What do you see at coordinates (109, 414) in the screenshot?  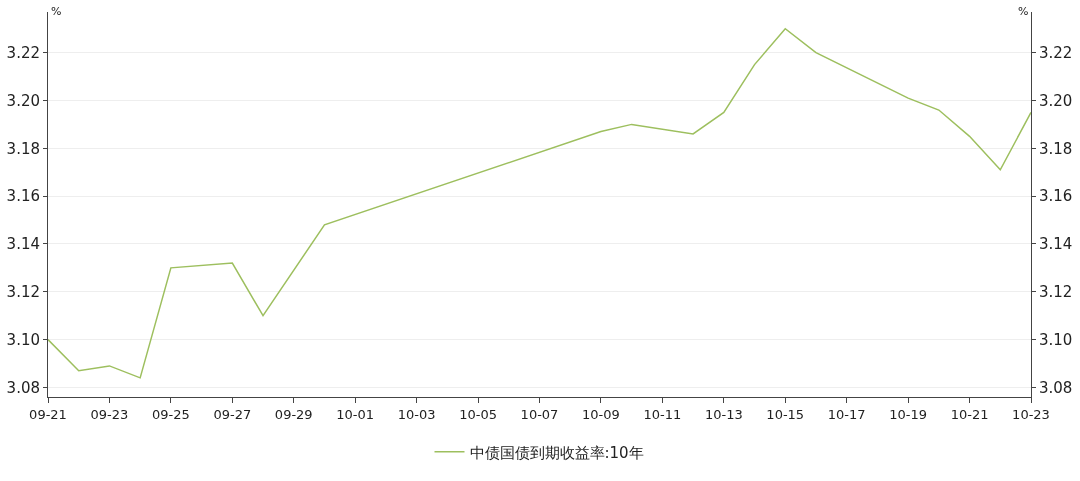 I see `x-tick-label: 09-23` at bounding box center [109, 414].